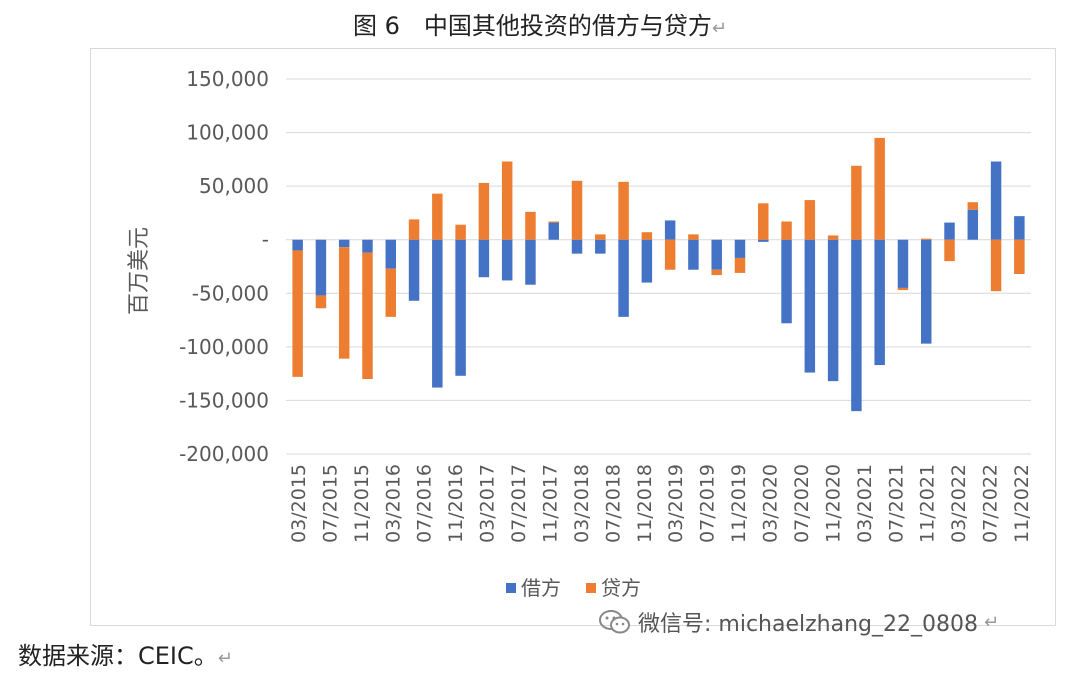  Describe the element at coordinates (1022, 503) in the screenshot. I see `x-tick-label: 11/2022` at that location.